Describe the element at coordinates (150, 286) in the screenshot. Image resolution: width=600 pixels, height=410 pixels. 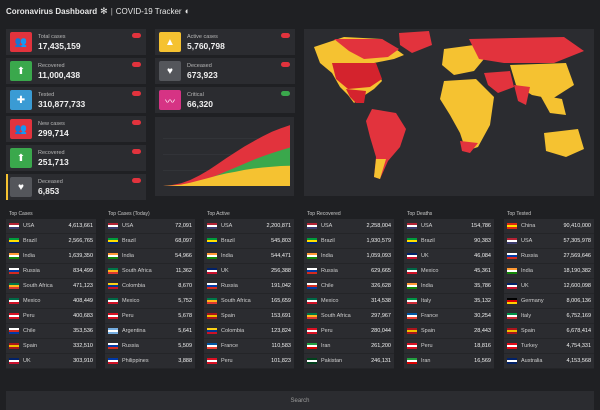
I see `table-row: Colombia 8,670` at that location.